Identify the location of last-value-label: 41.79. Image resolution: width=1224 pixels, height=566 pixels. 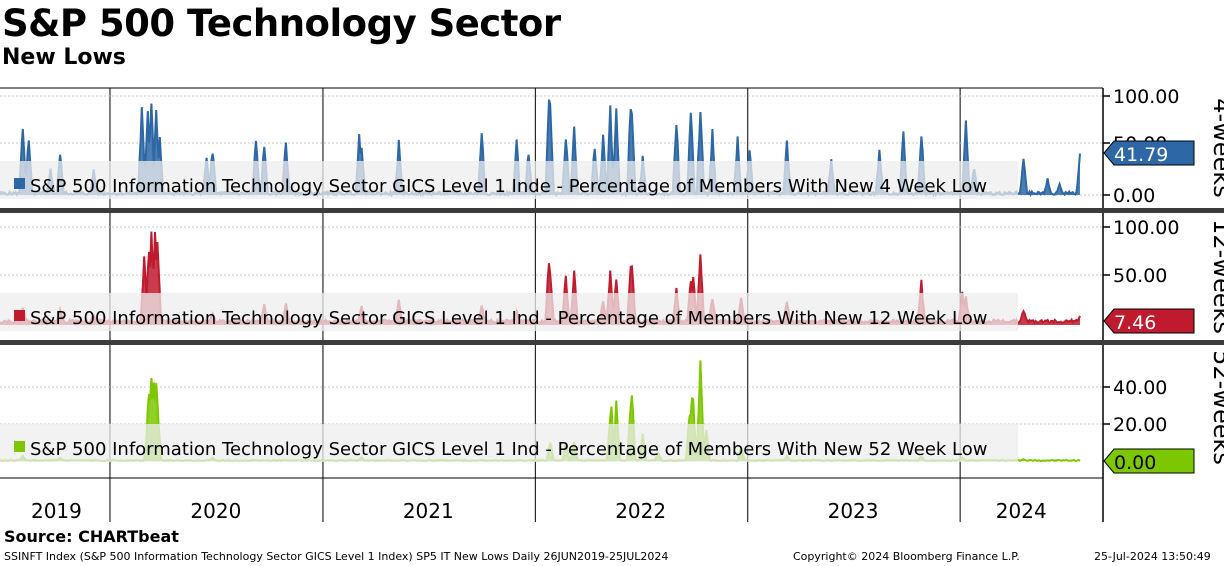
(1141, 155).